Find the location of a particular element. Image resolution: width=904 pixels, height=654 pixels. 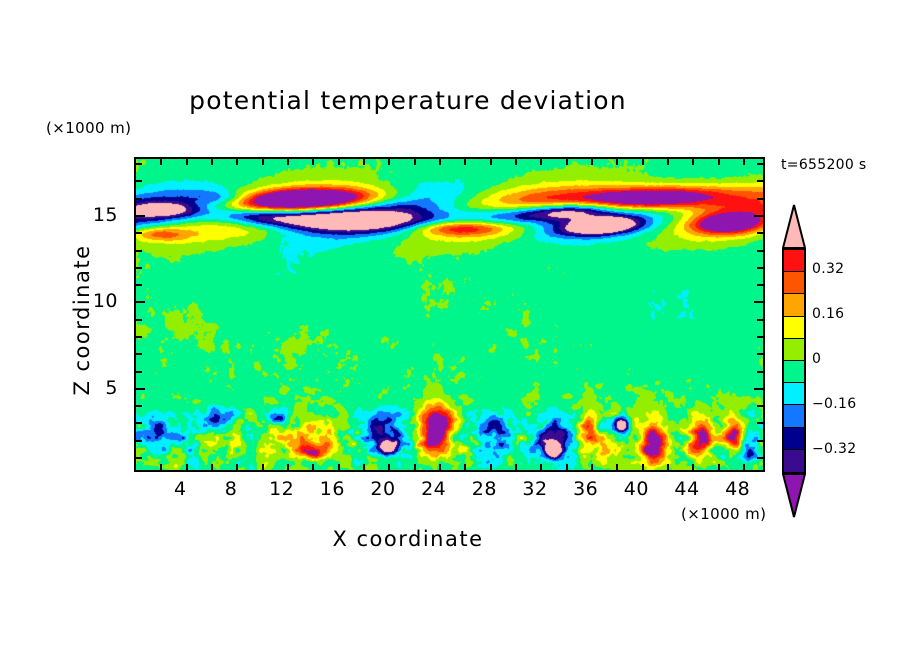

colorbar-over-cap is located at coordinates (794, 226).